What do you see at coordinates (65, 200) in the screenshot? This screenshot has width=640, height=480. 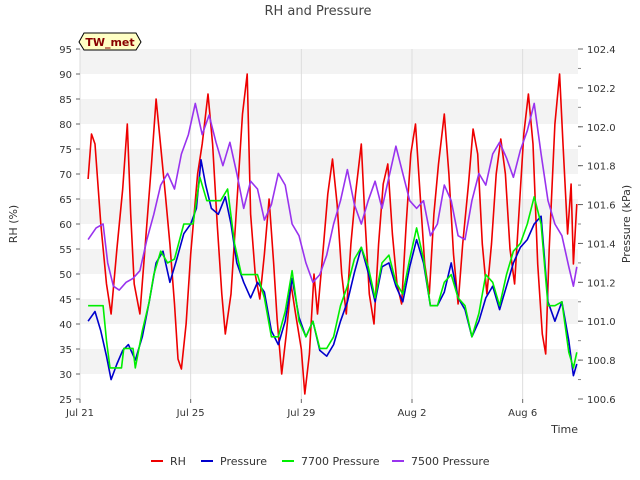 I see `y-tick-label: 65` at bounding box center [65, 200].